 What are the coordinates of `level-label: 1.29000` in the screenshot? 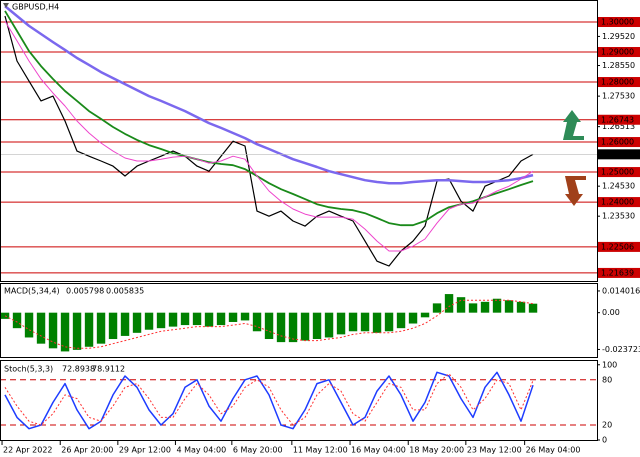 It's located at (617, 52).